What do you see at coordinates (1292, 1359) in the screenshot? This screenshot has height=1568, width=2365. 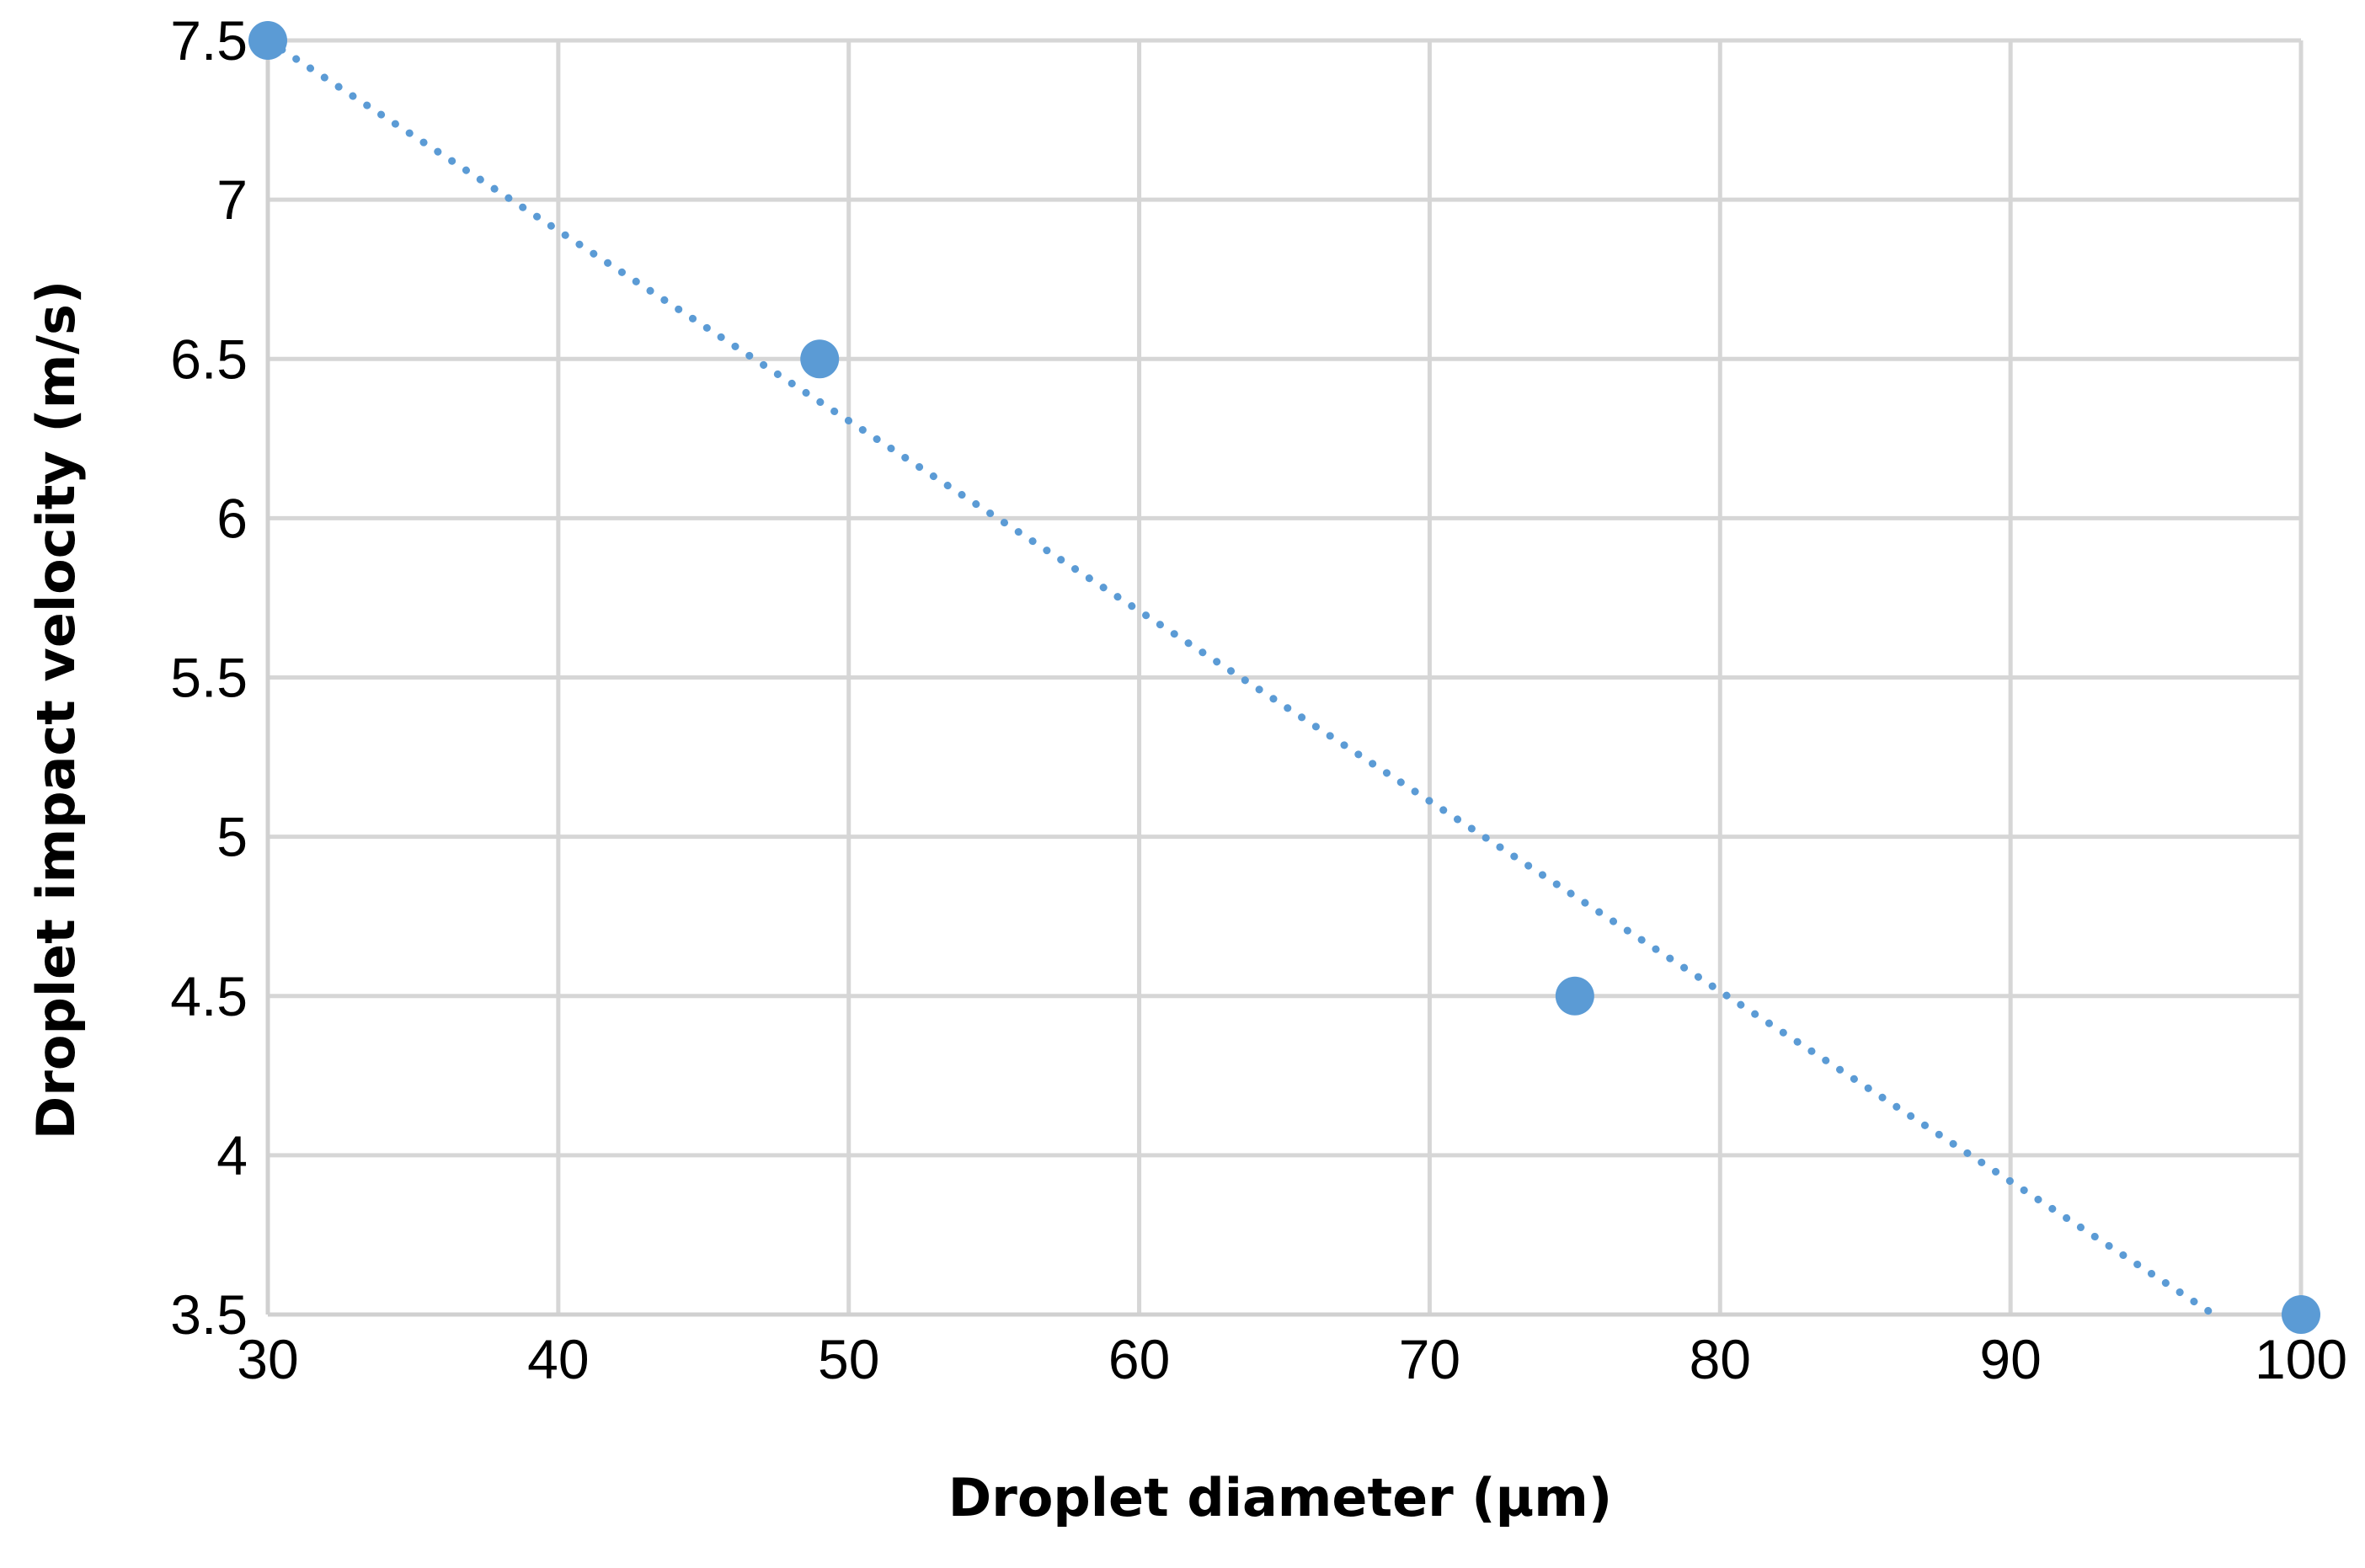 I see `x-tick-labels: 30 40 50 60 70 80 90 100` at bounding box center [1292, 1359].